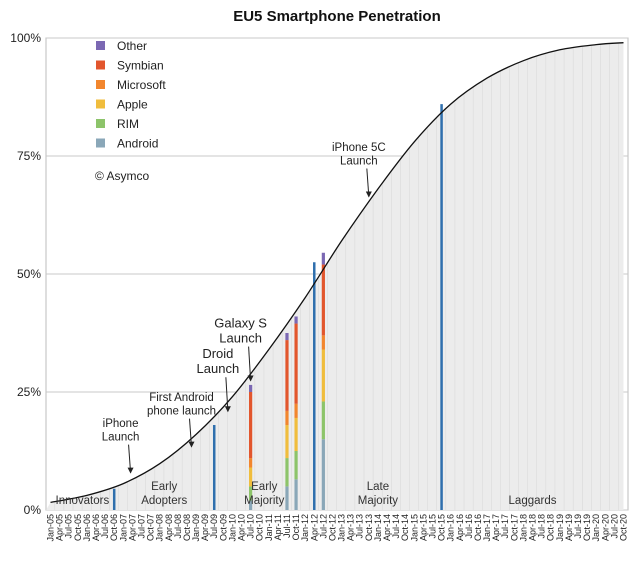  I want to click on x-tick-label: Oct-19, so click(587, 527).